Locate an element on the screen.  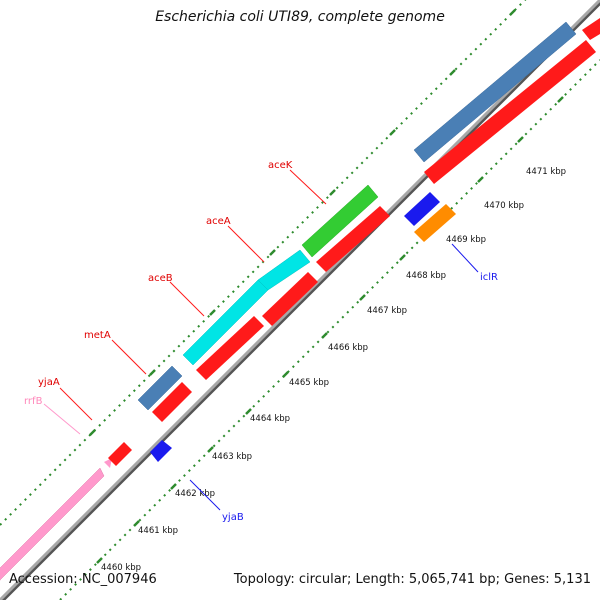
callout-yjaB is located at coordinates (205, 495).